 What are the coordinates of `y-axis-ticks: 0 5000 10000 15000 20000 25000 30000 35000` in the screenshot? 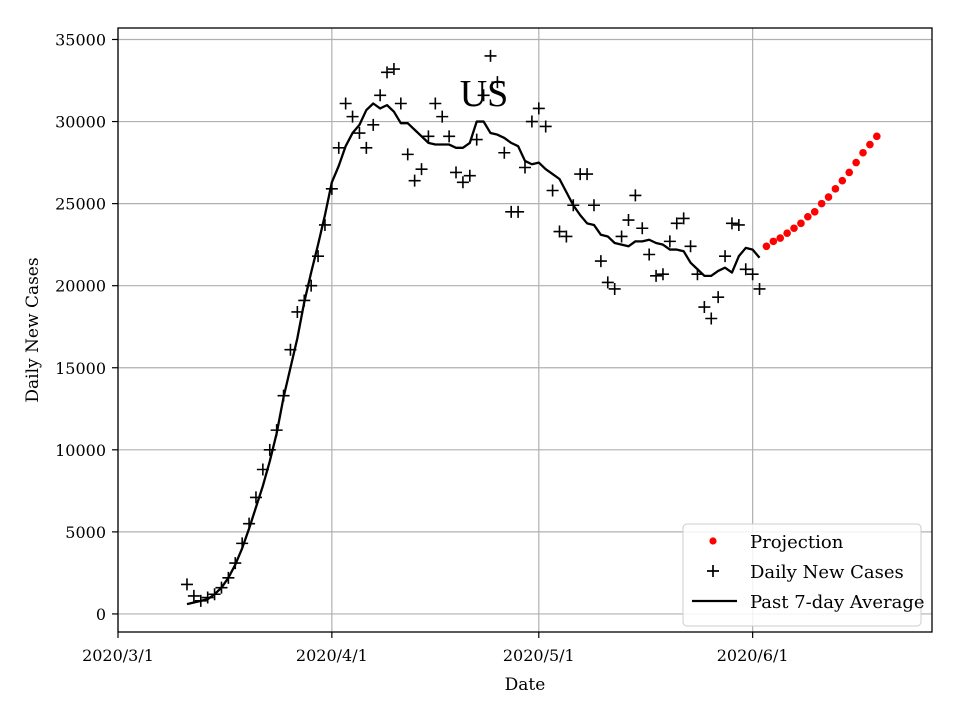 It's located at (86, 327).